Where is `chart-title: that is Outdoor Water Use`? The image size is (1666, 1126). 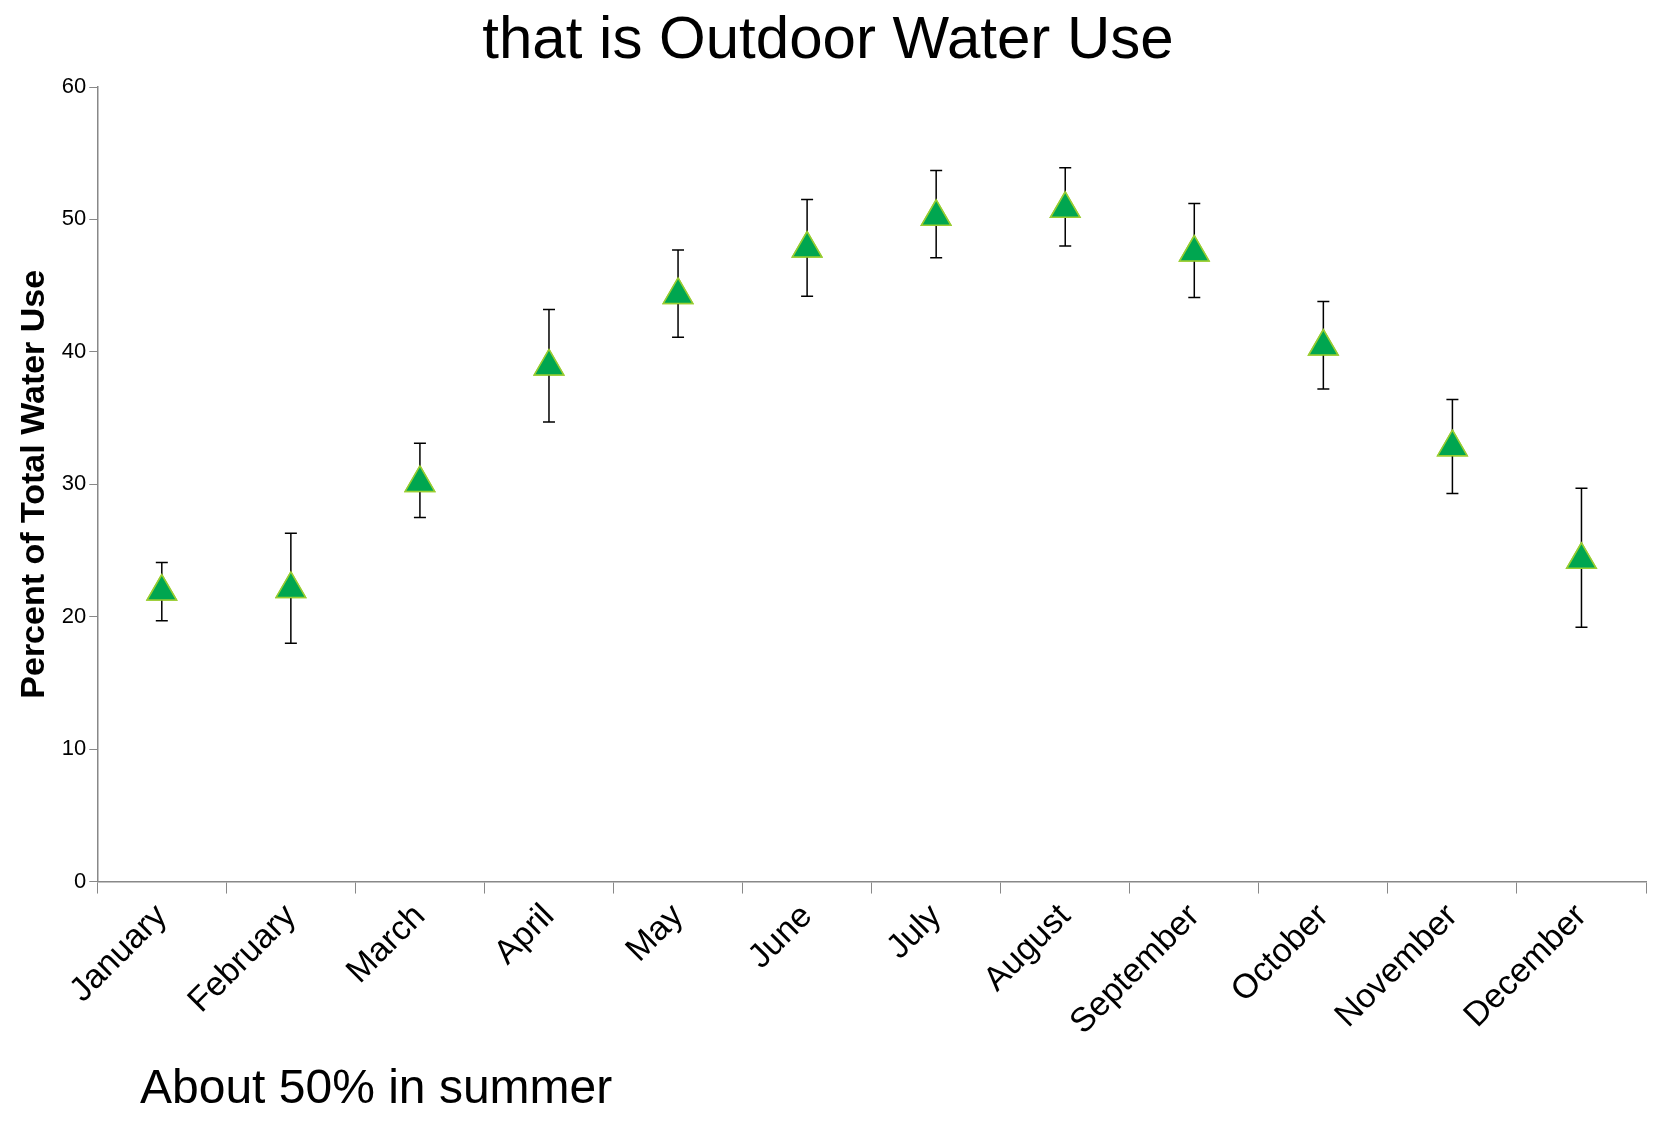 chart-title: that is Outdoor Water Use is located at coordinates (828, 37).